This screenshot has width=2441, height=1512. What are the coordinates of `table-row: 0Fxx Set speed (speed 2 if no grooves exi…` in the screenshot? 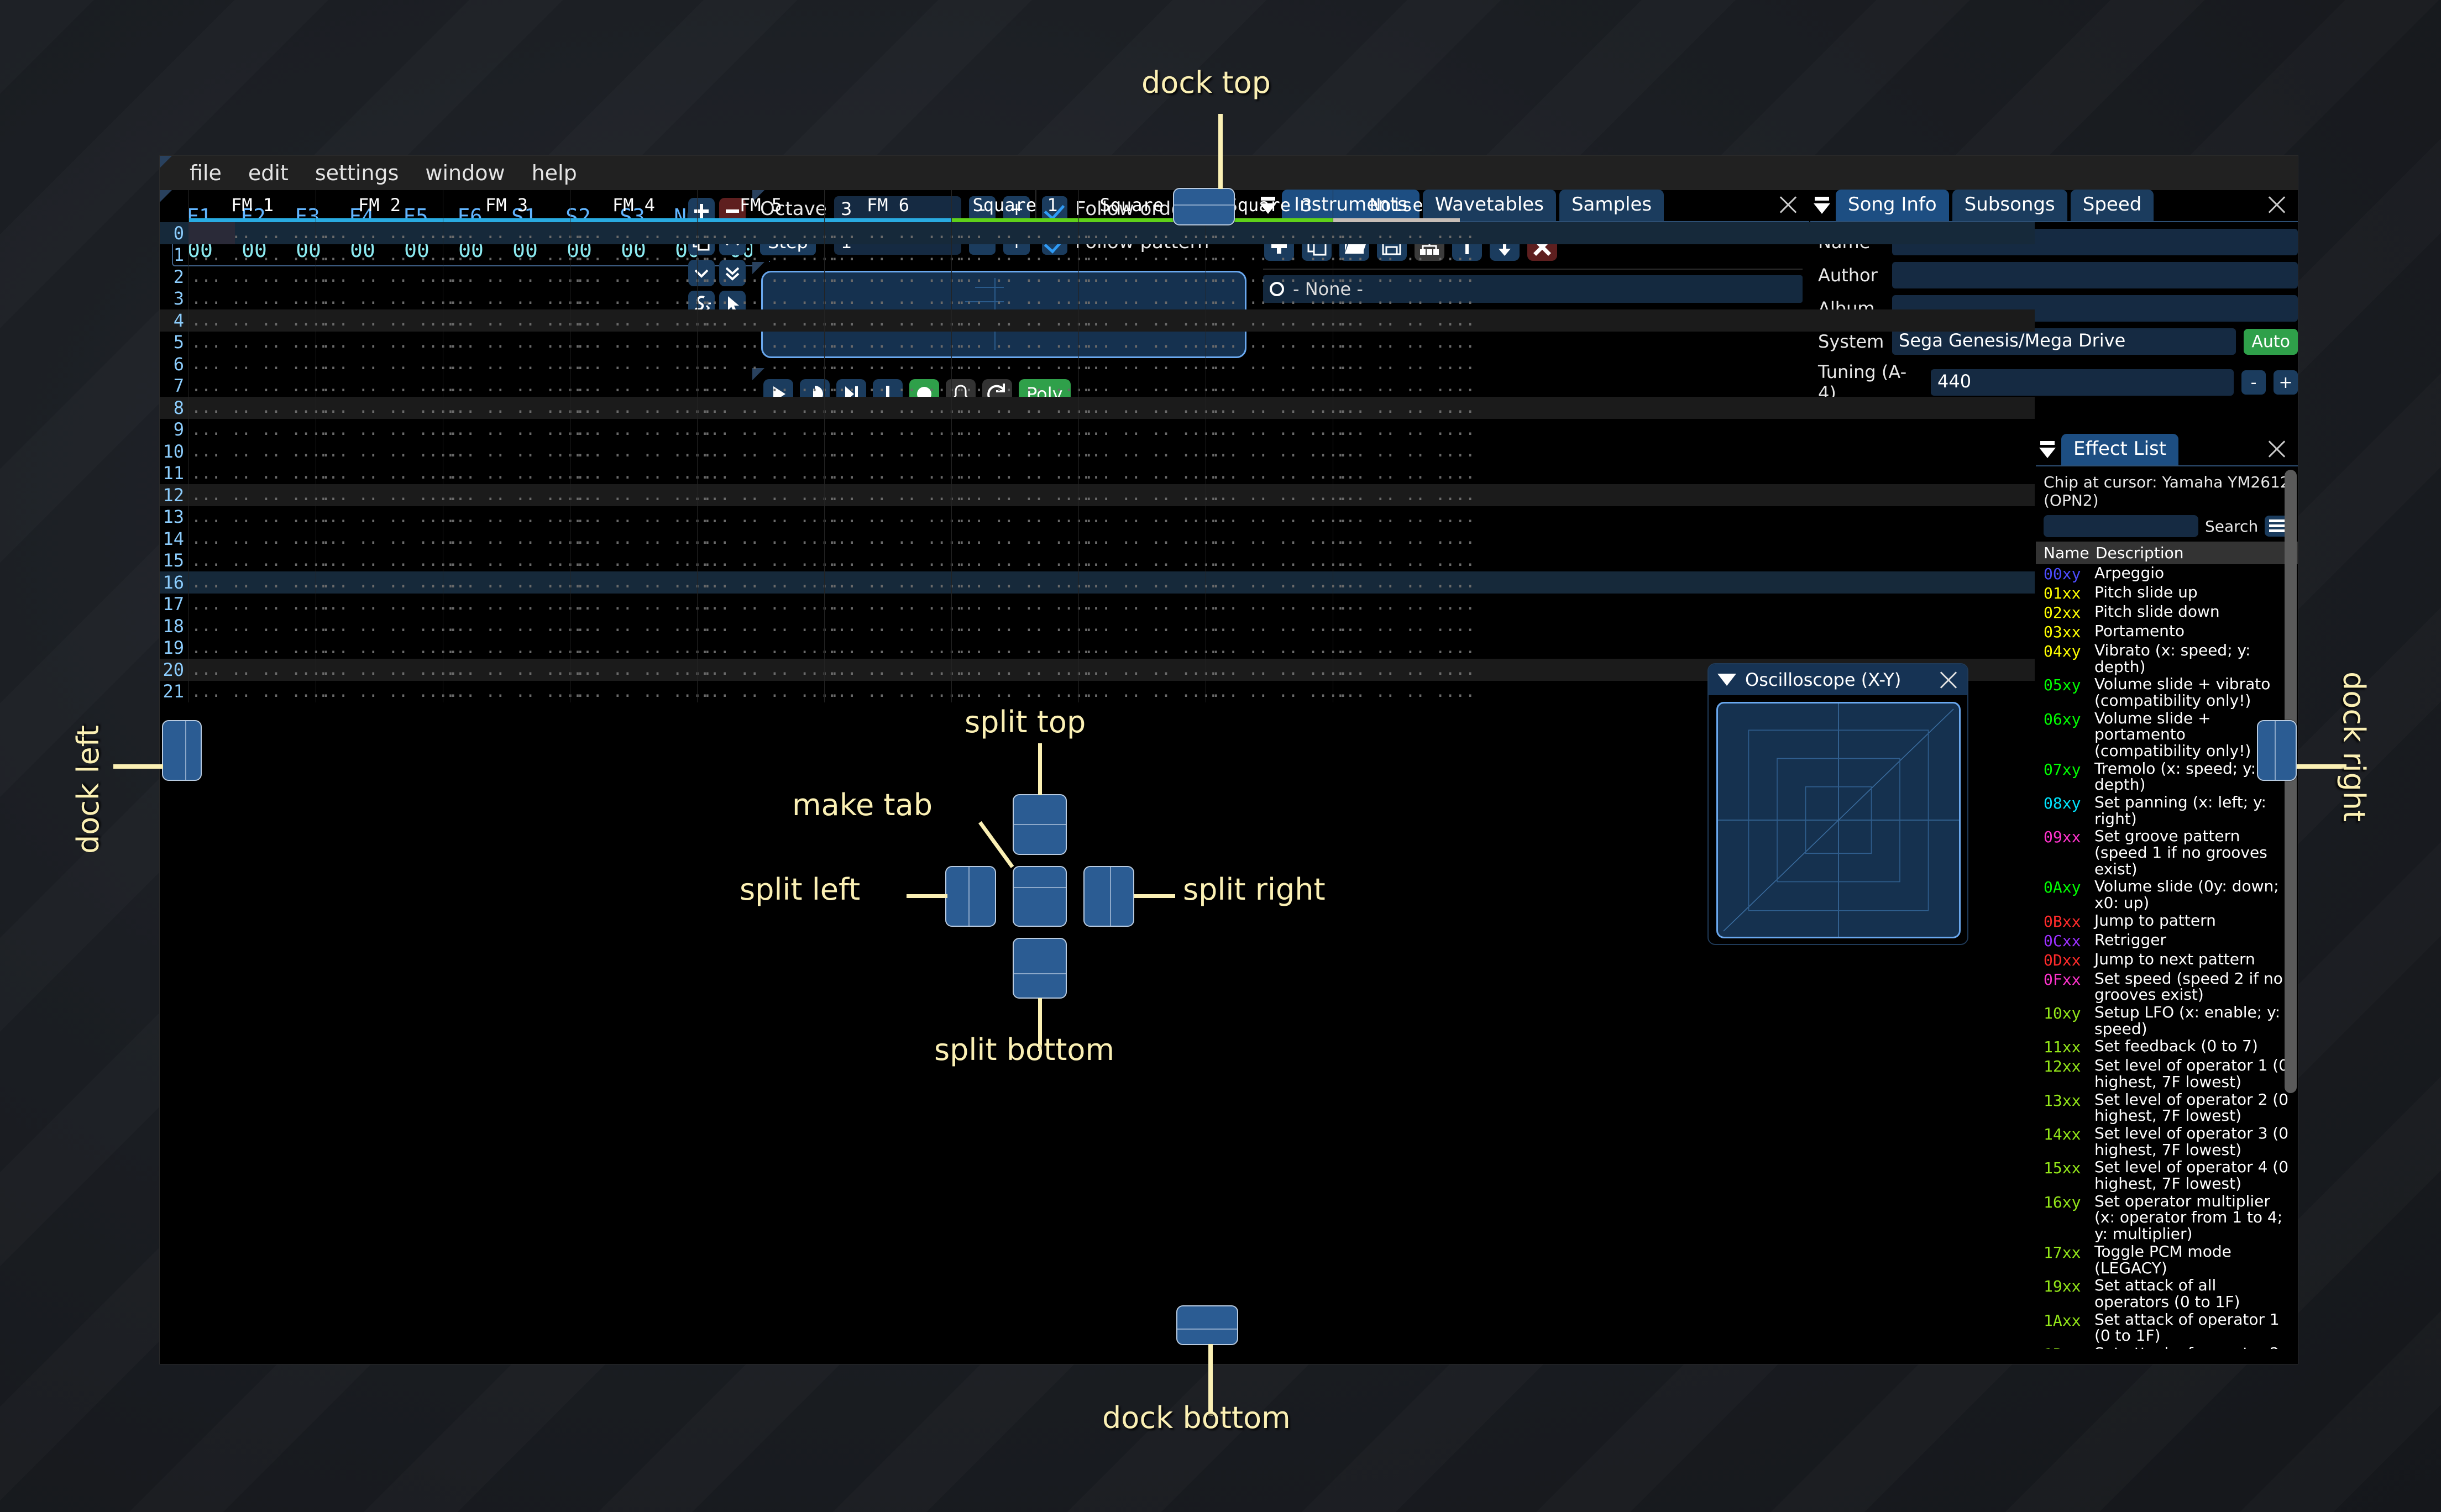 It's located at (2167, 987).